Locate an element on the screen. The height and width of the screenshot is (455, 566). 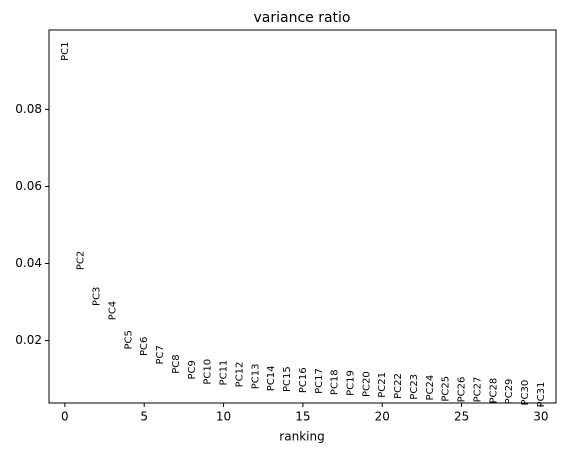
pc-label: PC28 is located at coordinates (493, 391).